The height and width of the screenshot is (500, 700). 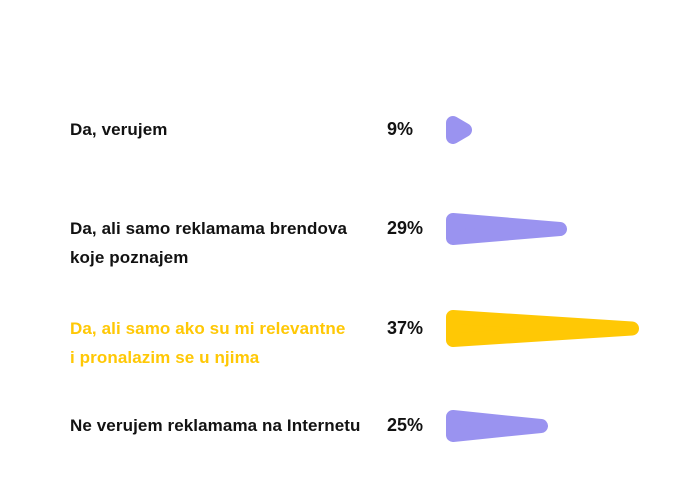 What do you see at coordinates (119, 129) in the screenshot?
I see `category-label: Da, verujem` at bounding box center [119, 129].